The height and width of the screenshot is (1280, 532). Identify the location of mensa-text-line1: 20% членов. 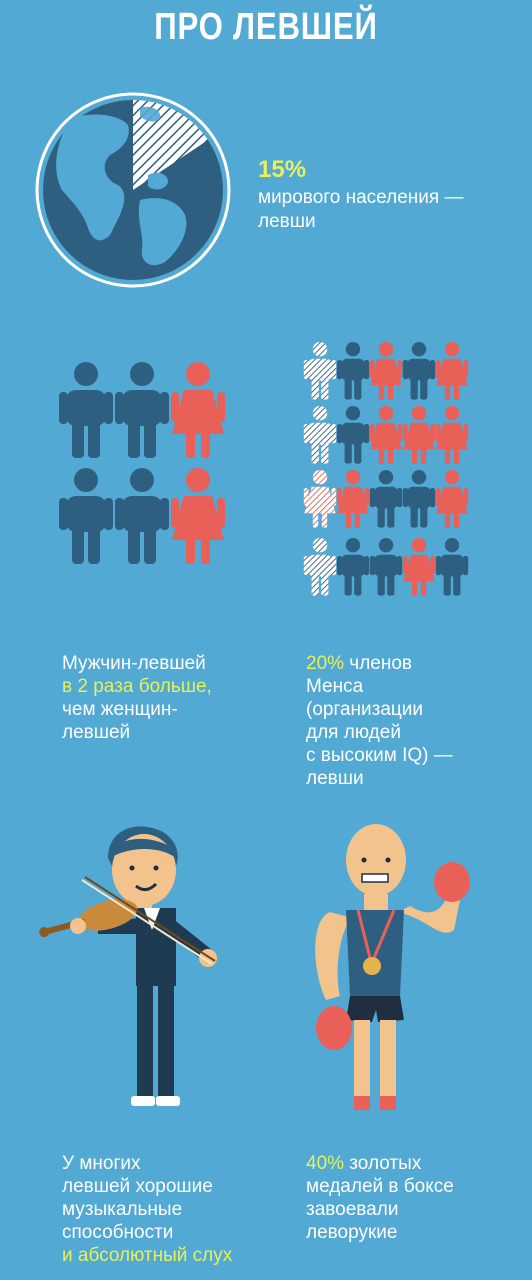
(359, 663).